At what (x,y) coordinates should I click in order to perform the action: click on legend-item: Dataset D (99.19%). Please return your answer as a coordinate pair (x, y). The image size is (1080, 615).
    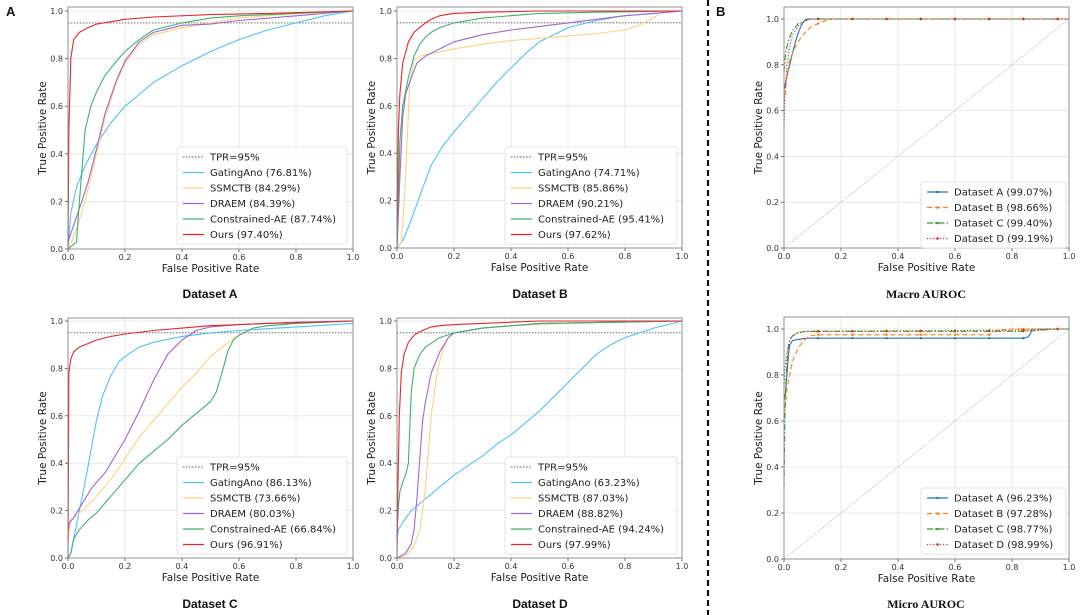
    Looking at the image, I should click on (990, 239).